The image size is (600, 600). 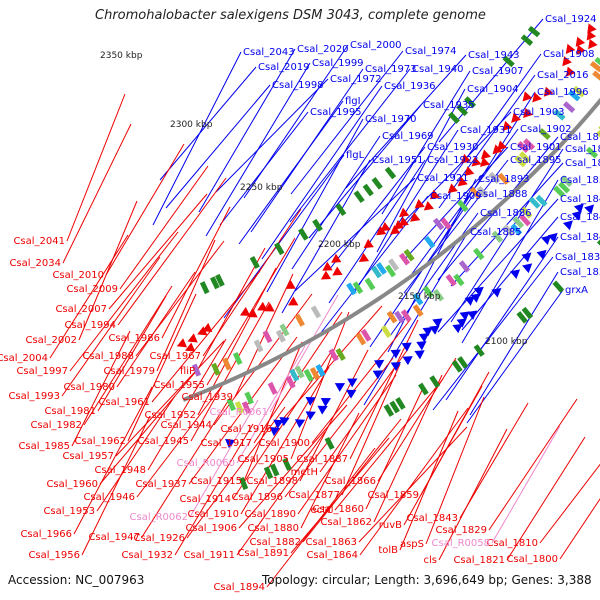 I want to click on rna-gene-label: Csal_R0062, so click(x=159, y=517).